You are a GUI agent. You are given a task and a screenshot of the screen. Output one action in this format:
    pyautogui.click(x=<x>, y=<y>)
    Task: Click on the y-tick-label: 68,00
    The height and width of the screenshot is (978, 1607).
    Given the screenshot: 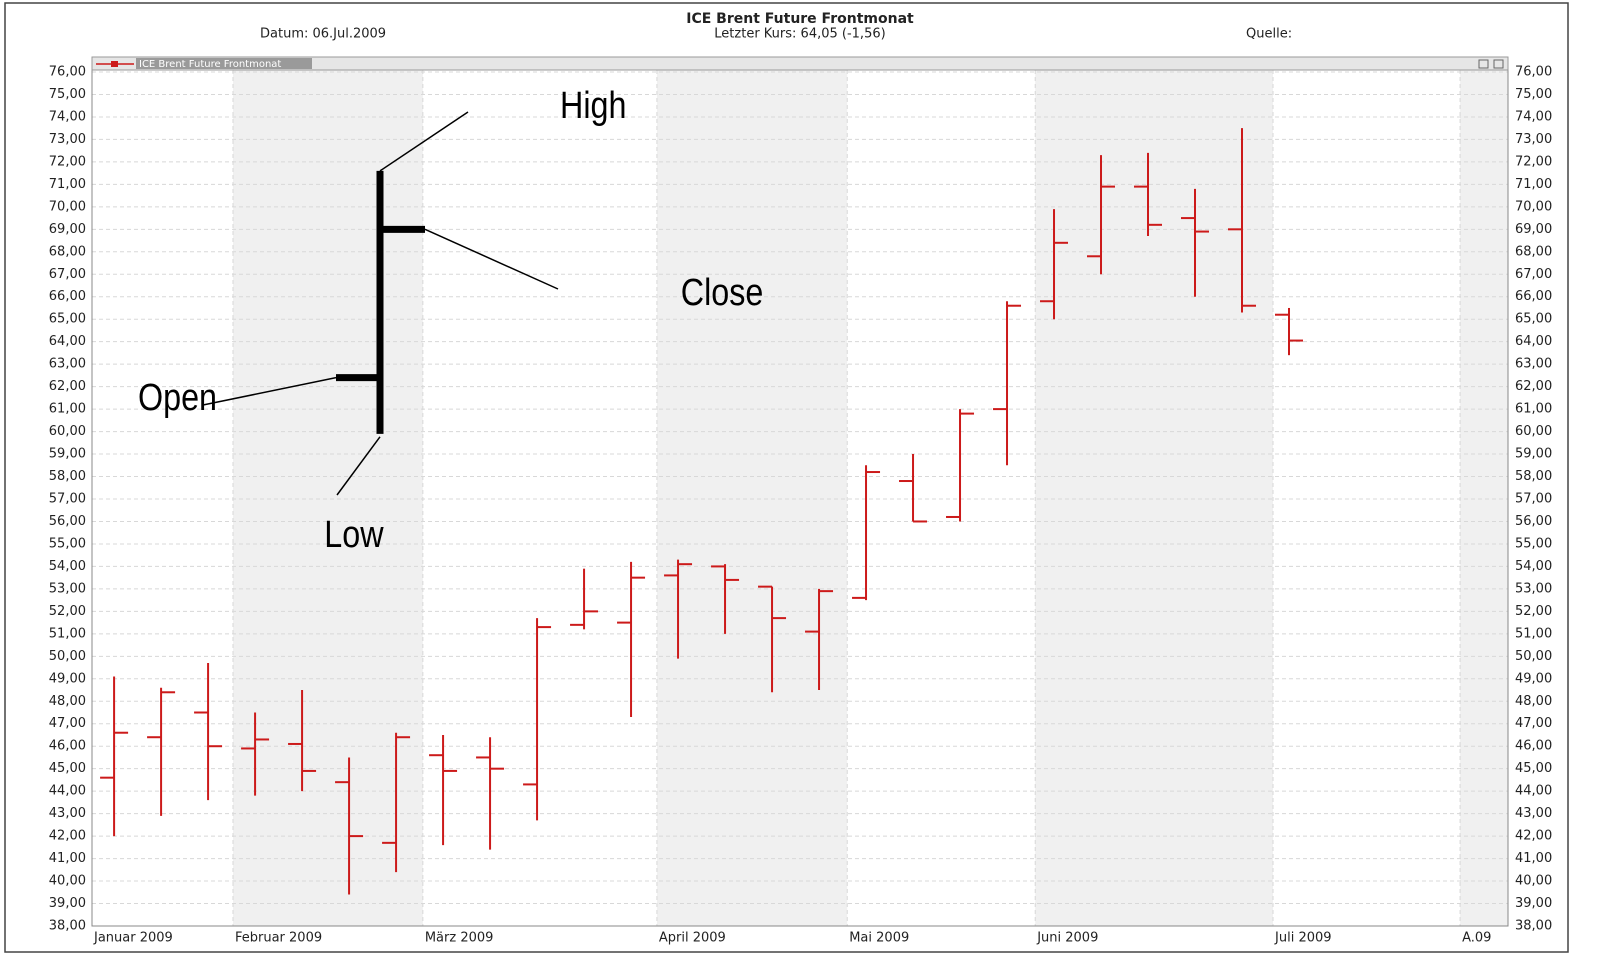 What is the action you would take?
    pyautogui.click(x=67, y=251)
    